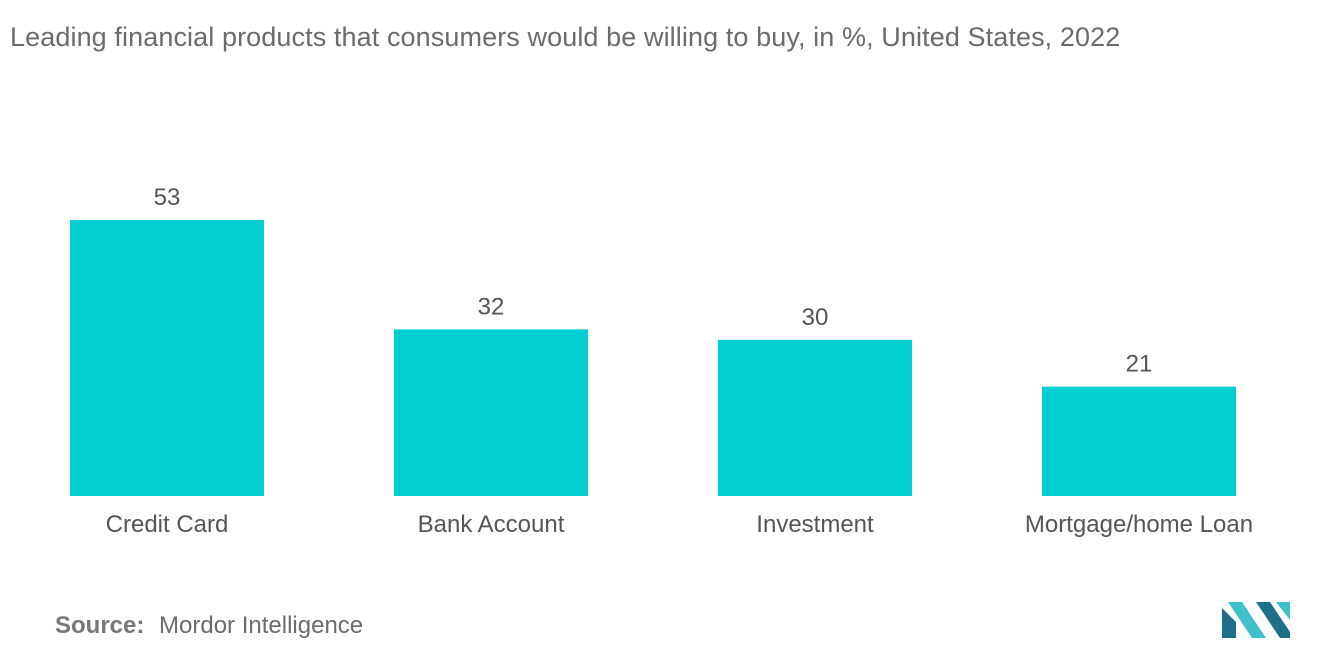 The height and width of the screenshot is (665, 1320). What do you see at coordinates (815, 524) in the screenshot?
I see `category-label-2: Investment` at bounding box center [815, 524].